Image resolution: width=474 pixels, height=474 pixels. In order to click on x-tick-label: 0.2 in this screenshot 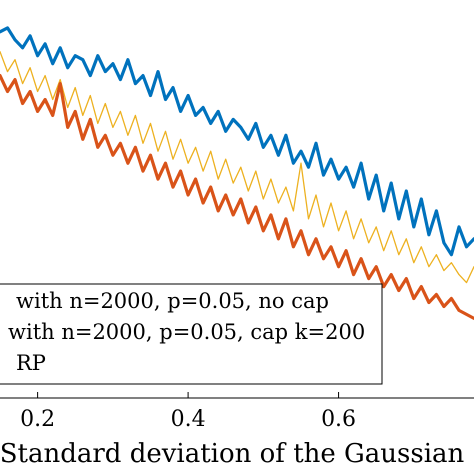, I will do `click(37, 419)`.